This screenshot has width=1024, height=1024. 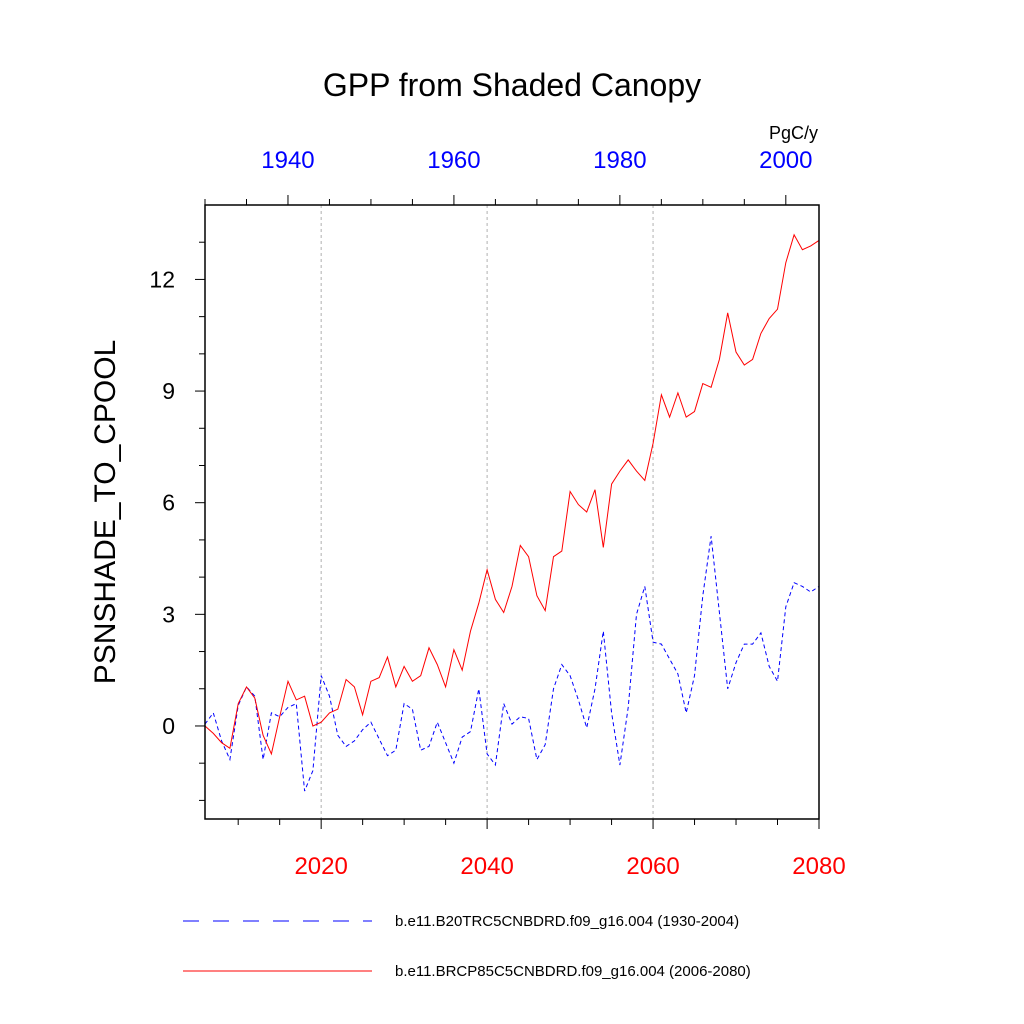 I want to click on units-label: PgC/y, so click(x=793, y=133).